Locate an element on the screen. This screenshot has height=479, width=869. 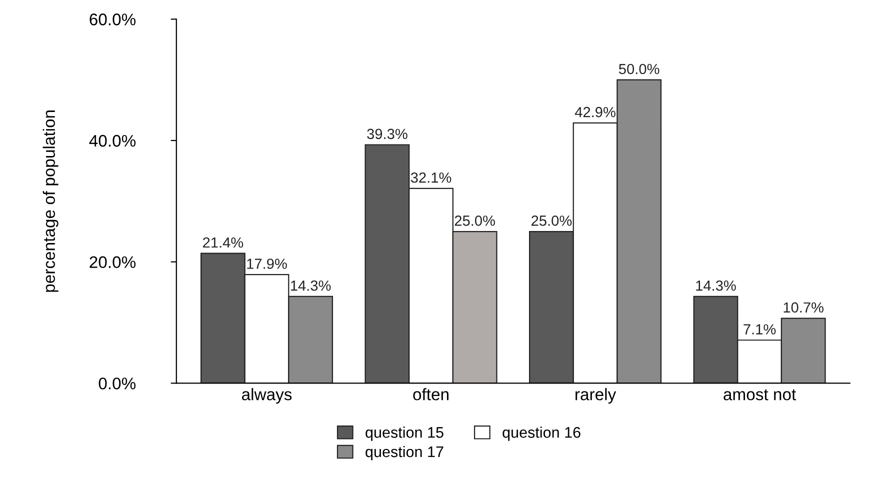
legend-label: question 16 is located at coordinates (541, 433).